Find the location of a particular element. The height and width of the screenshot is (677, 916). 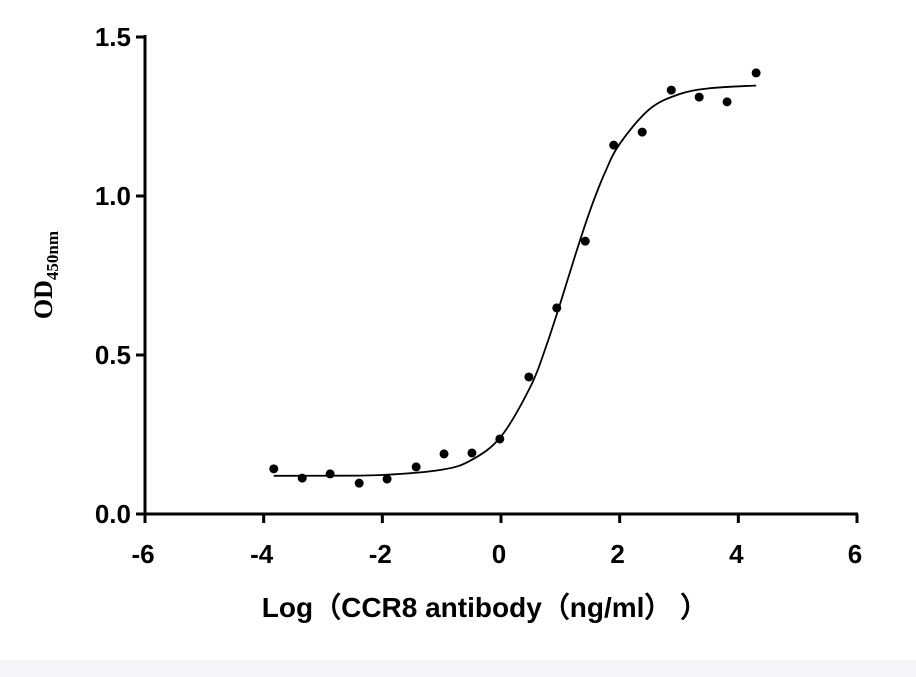

y-tick-label: 1.0 is located at coordinates (113, 196).